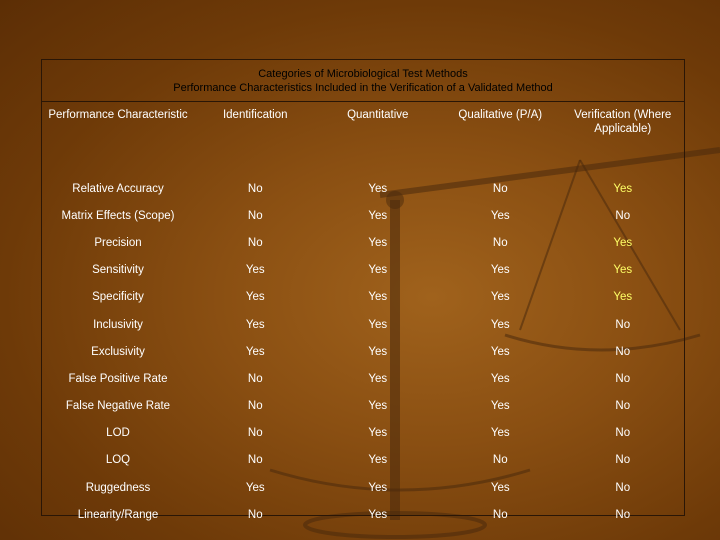  I want to click on characteristic-cell: Sensitivity, so click(118, 270).